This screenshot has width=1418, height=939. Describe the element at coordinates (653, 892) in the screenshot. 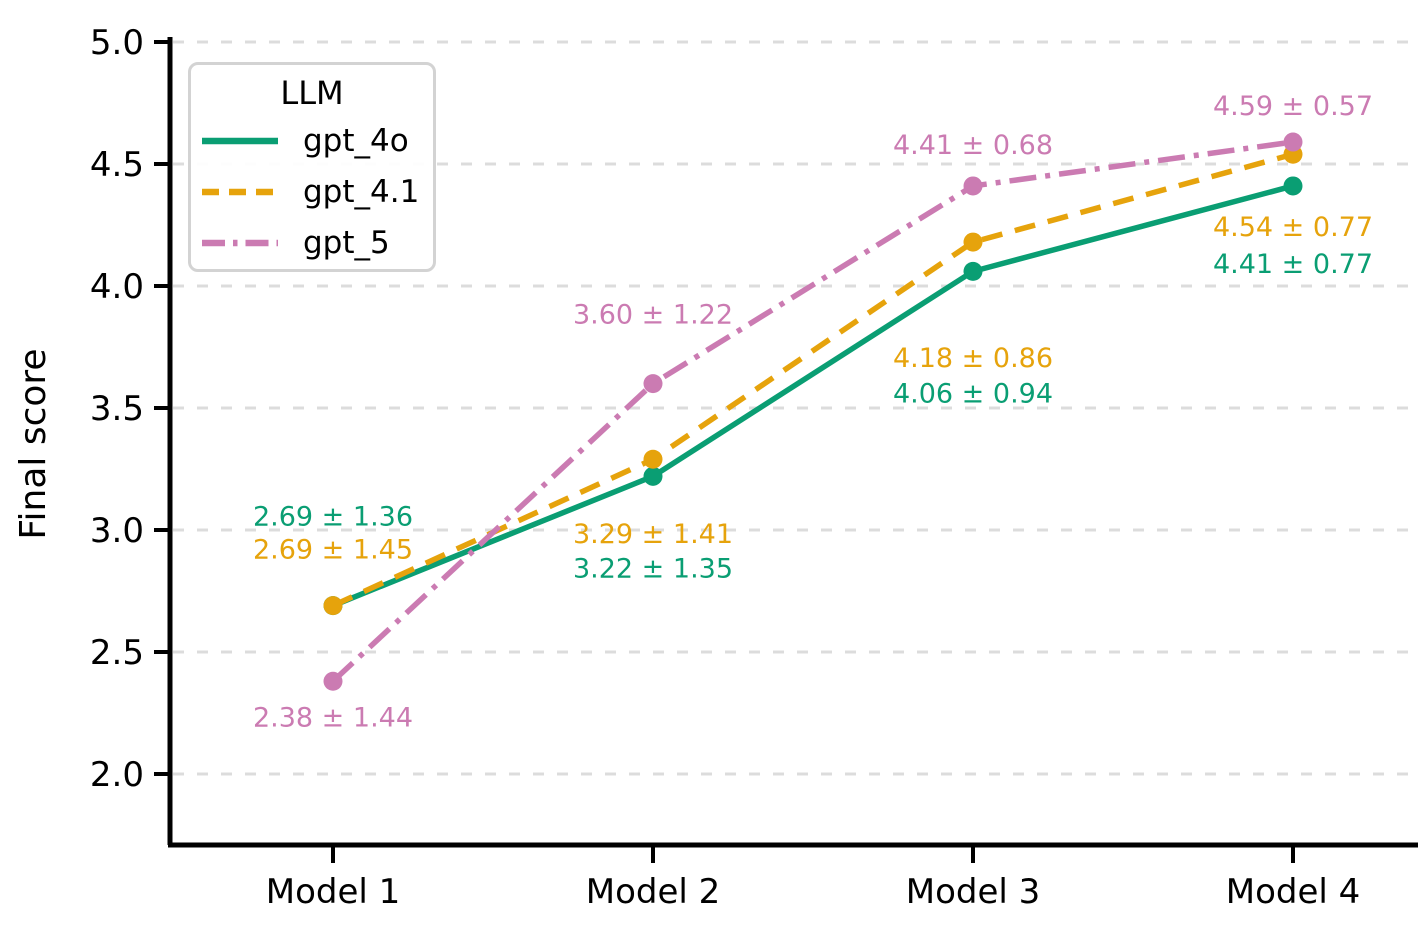

I see `x-tick-label-2: Model 2` at that location.